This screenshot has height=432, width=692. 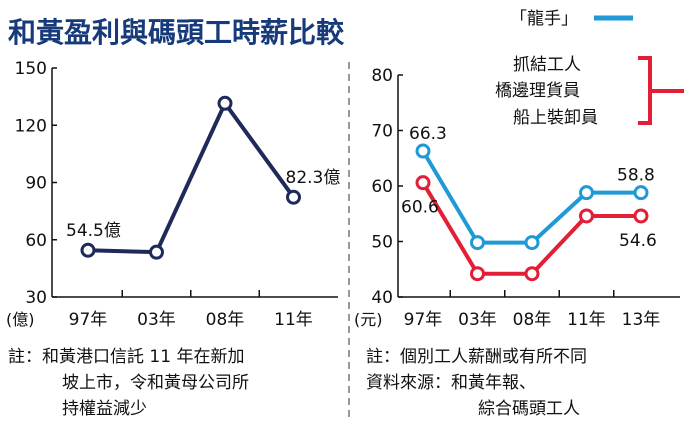 I want to click on right-data-label: 58.8, so click(x=636, y=176).